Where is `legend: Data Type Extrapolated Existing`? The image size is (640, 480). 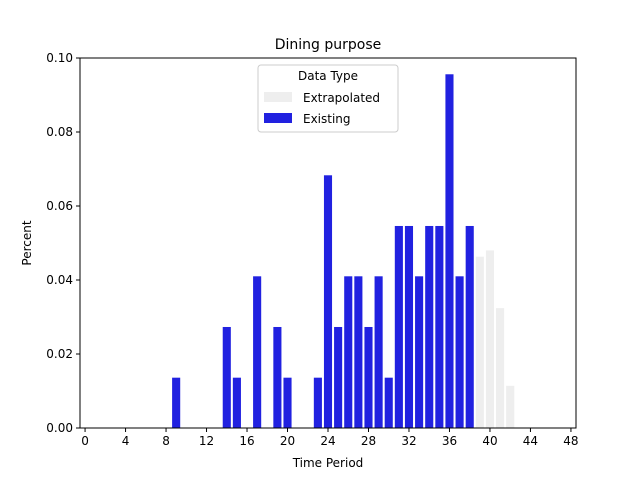 legend: Data Type Extrapolated Existing is located at coordinates (328, 98).